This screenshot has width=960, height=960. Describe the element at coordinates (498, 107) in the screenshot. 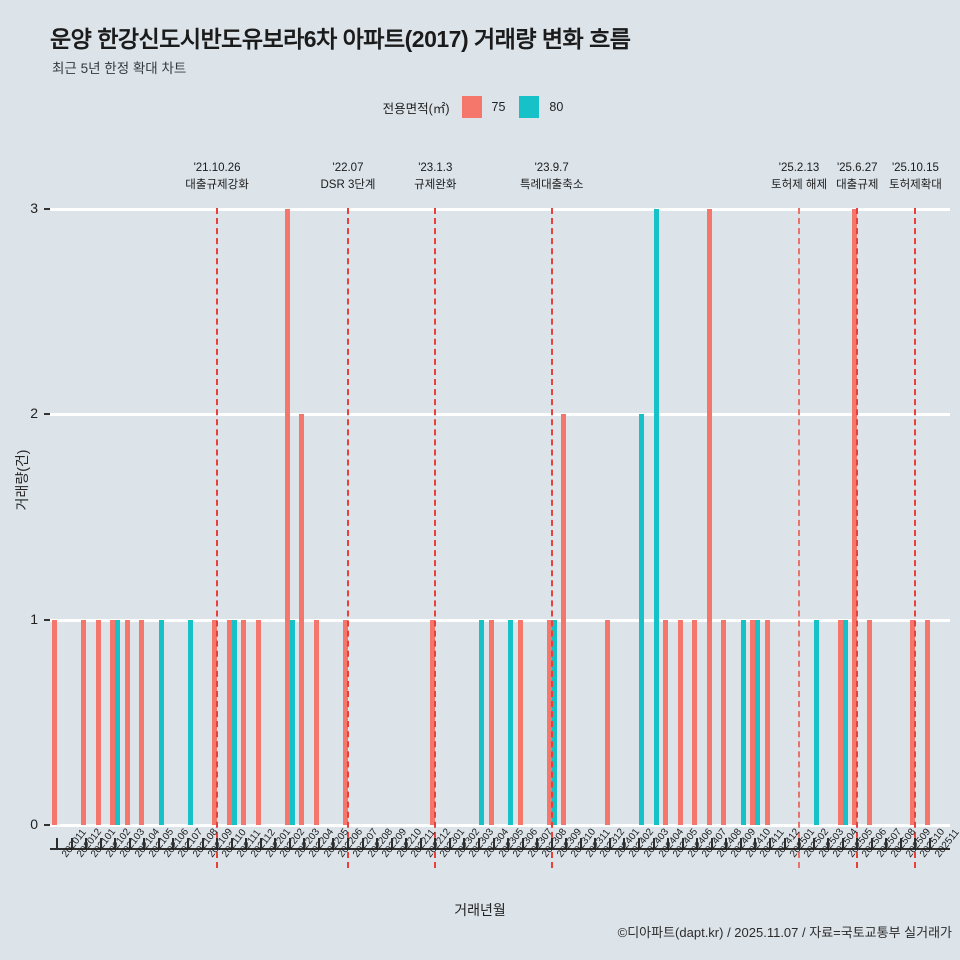

I see `legend-label-75: 75` at that location.